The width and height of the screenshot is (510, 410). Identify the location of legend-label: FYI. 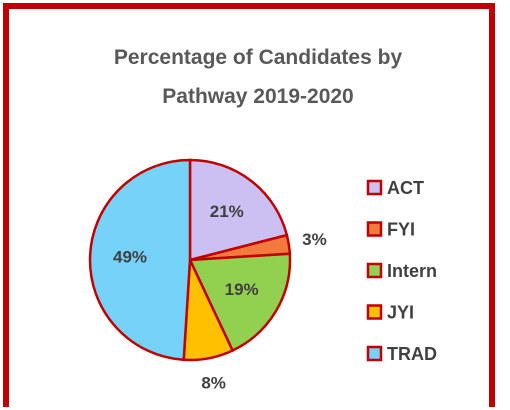
(401, 229).